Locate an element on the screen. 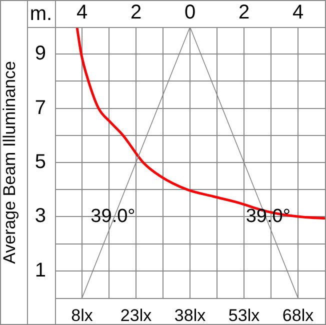 The width and height of the screenshot is (326, 325). y-tick-label: 3 is located at coordinates (40, 216).